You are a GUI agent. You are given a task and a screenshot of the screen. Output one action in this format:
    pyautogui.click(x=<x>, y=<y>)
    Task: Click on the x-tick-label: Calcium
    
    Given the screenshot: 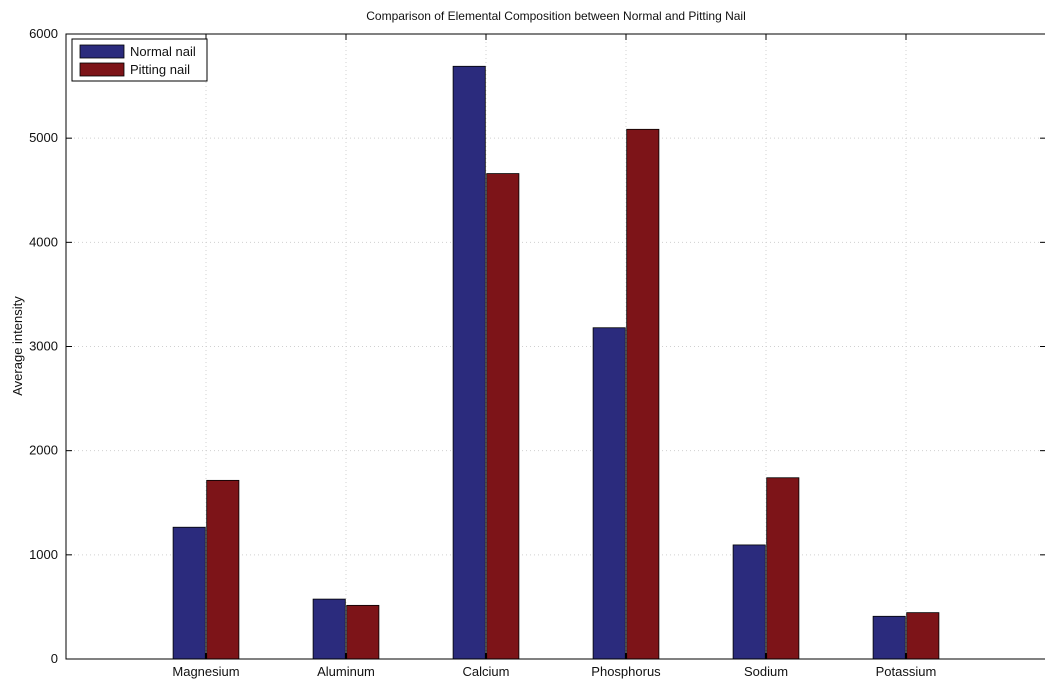 What is the action you would take?
    pyautogui.click(x=486, y=671)
    